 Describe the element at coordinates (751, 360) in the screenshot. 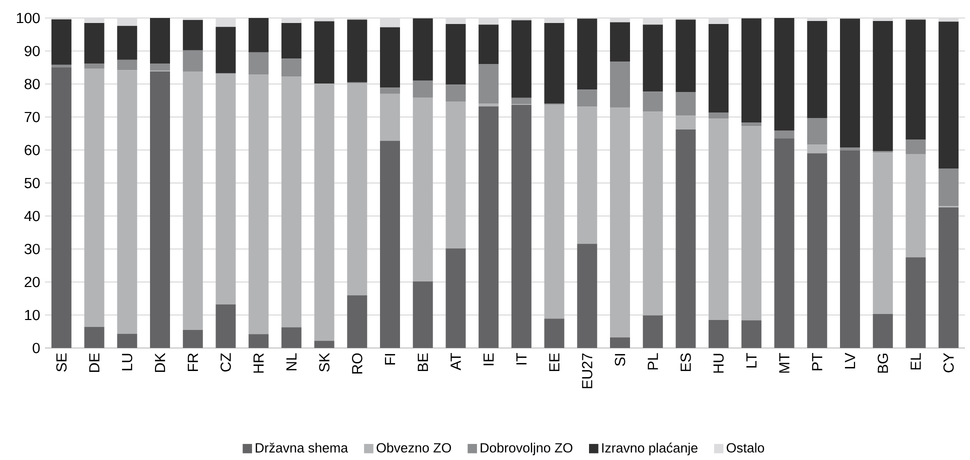

I see `x-tick-label: LT` at that location.